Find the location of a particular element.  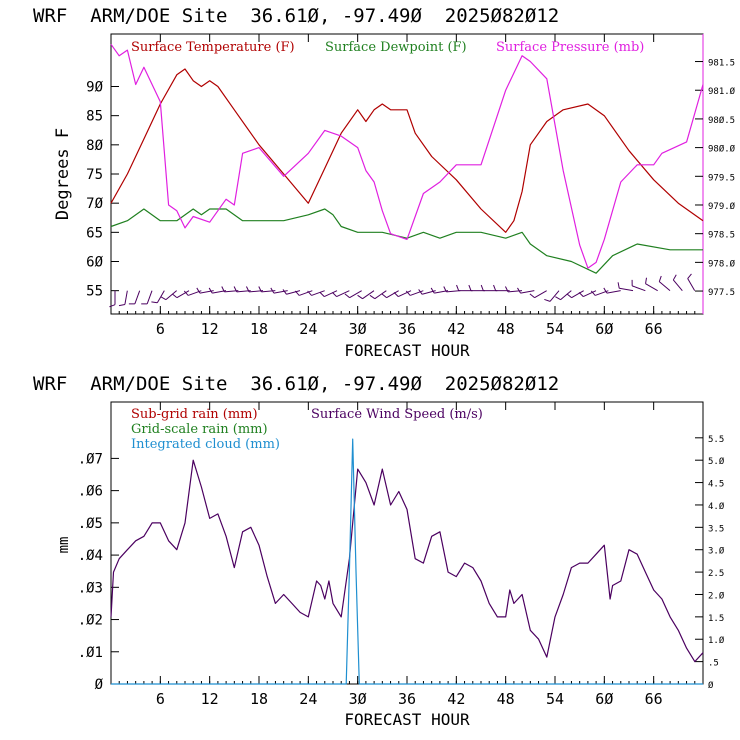

bottom-x-tick-label: 36 is located at coordinates (407, 699).